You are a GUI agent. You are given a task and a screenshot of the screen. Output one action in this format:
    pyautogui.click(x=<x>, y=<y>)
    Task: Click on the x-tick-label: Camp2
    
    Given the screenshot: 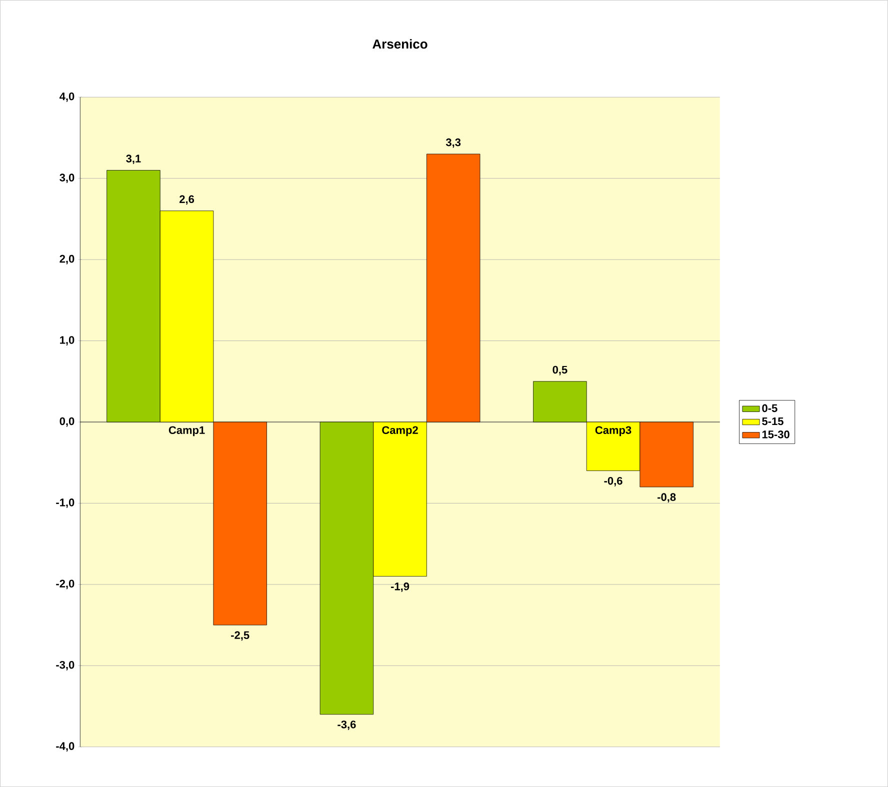 What is the action you would take?
    pyautogui.click(x=400, y=431)
    